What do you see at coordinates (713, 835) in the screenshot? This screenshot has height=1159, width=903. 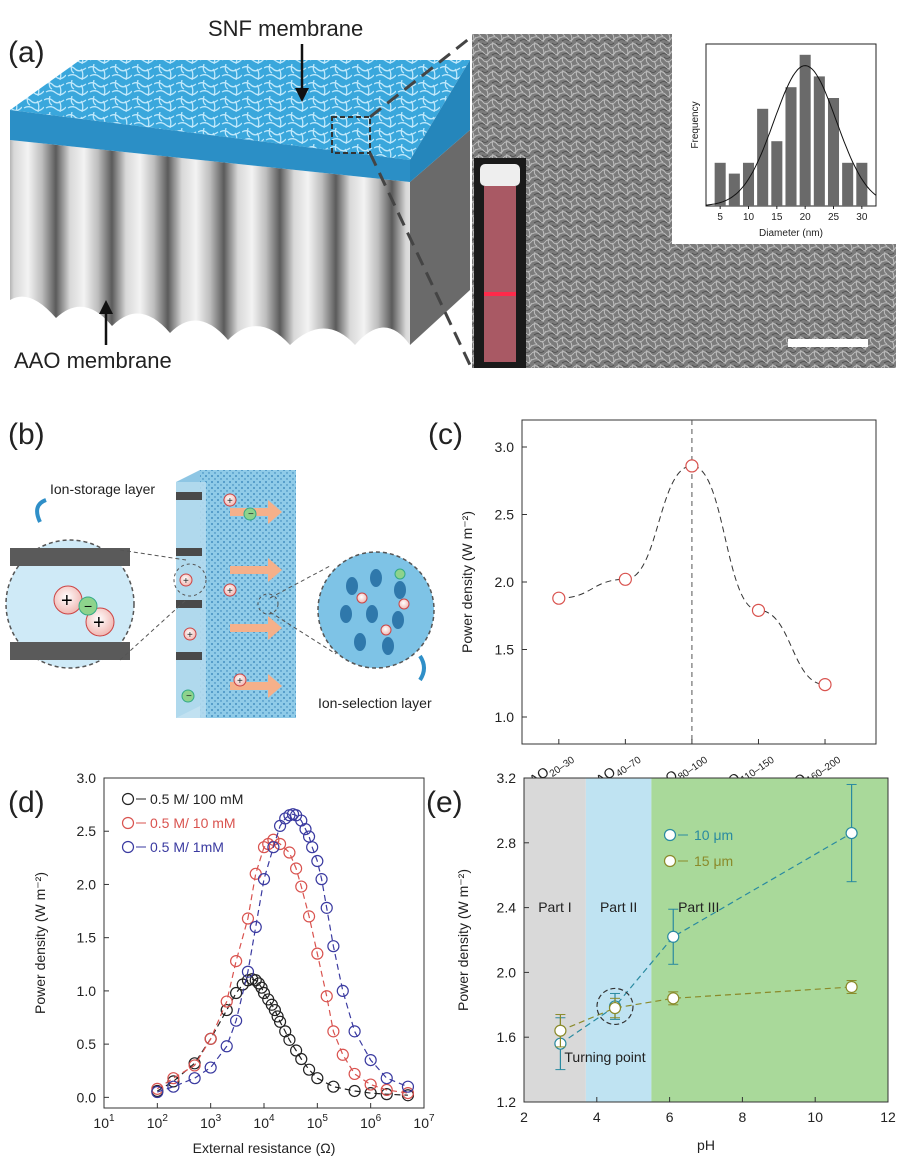 I see `chart-e-legend-label: 10 μm` at bounding box center [713, 835].